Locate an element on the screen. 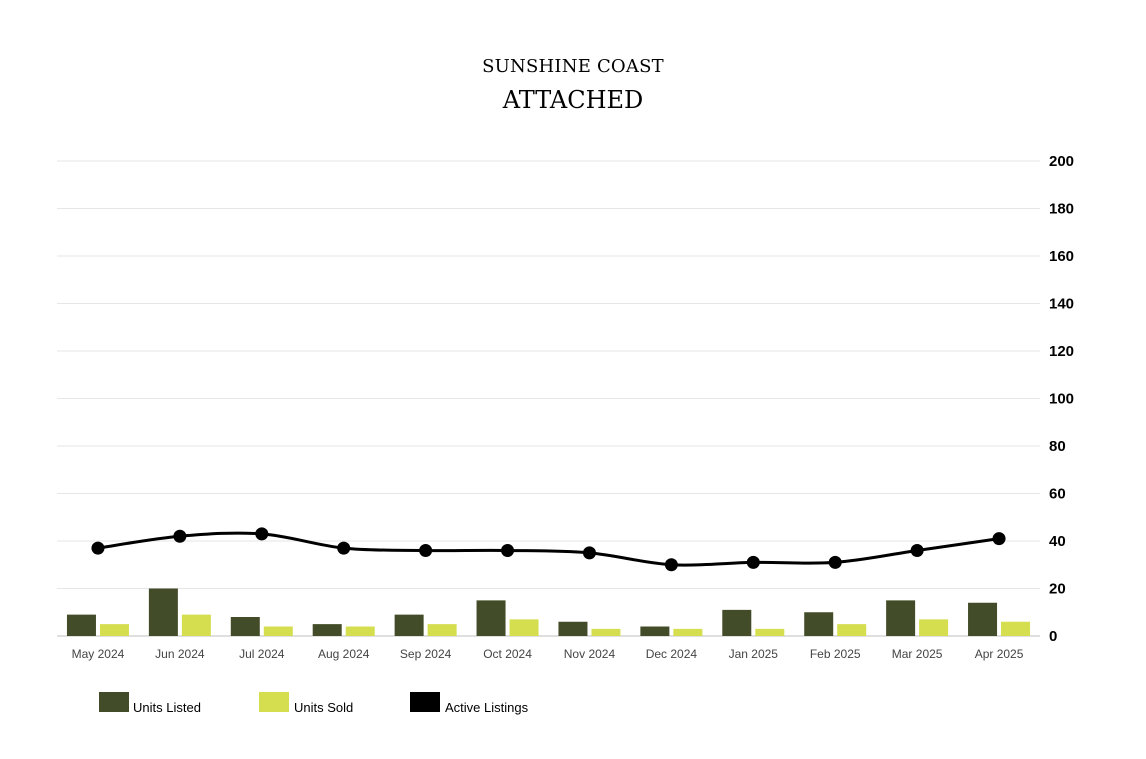 The width and height of the screenshot is (1146, 759). legend-label-active-listings: Active Listings is located at coordinates (487, 707).